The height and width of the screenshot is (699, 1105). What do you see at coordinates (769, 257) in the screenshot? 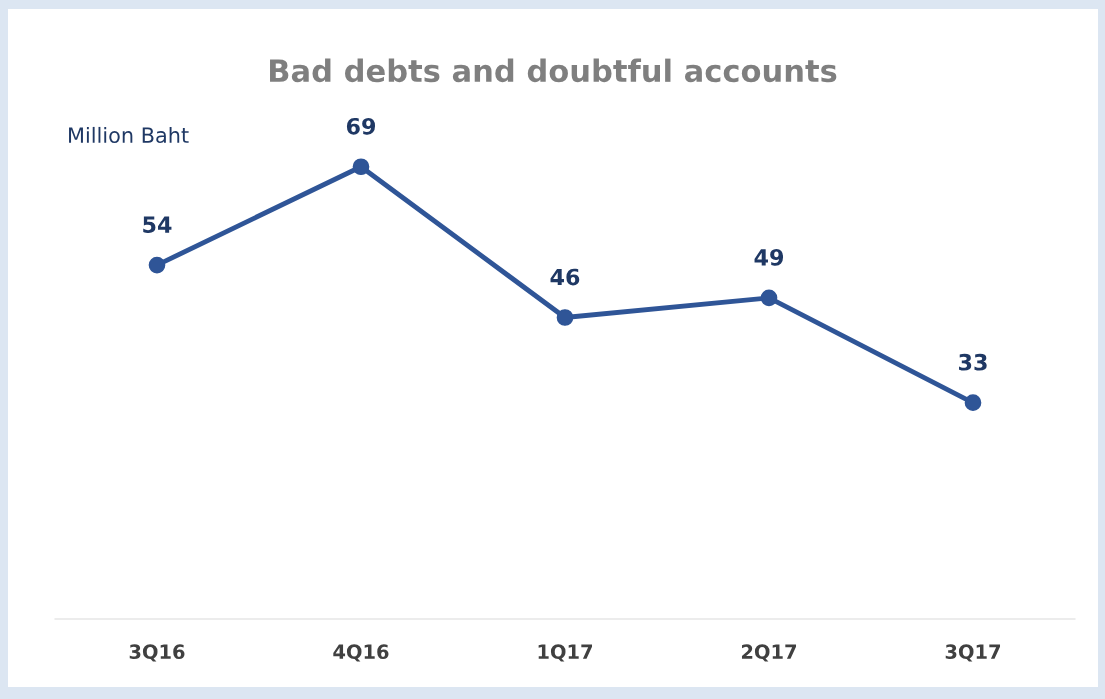
I see `data-label: 49` at bounding box center [769, 257].